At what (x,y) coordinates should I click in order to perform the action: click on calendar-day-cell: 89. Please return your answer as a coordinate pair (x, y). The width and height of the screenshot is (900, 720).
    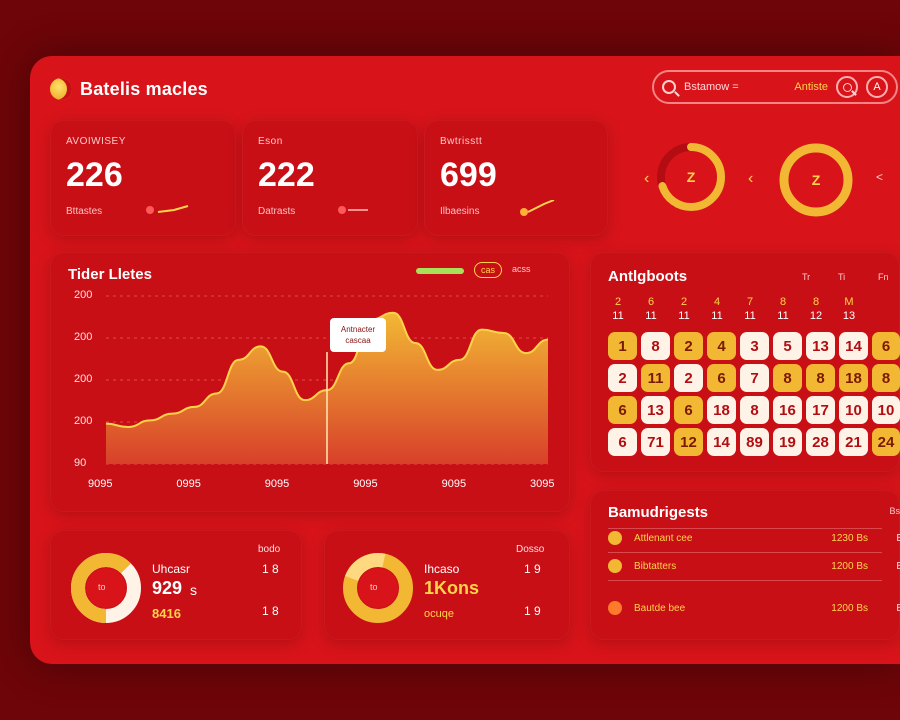
    Looking at the image, I should click on (754, 442).